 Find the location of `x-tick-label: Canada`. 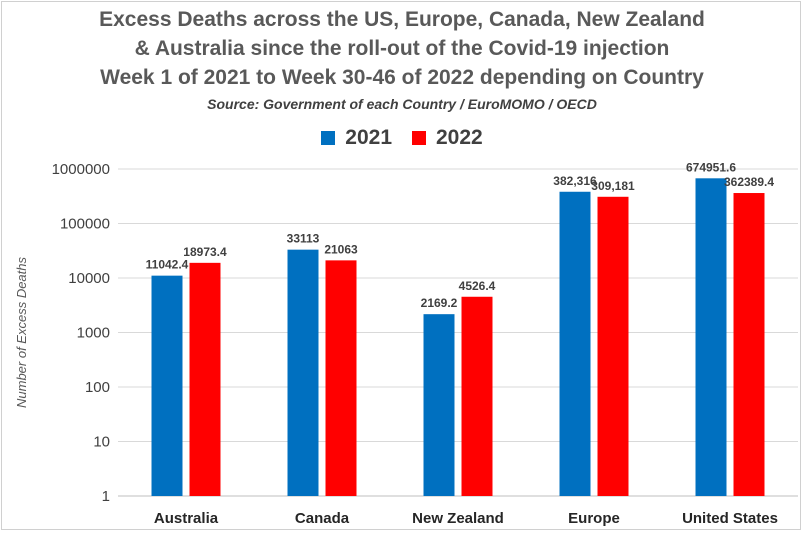

x-tick-label: Canada is located at coordinates (322, 518).